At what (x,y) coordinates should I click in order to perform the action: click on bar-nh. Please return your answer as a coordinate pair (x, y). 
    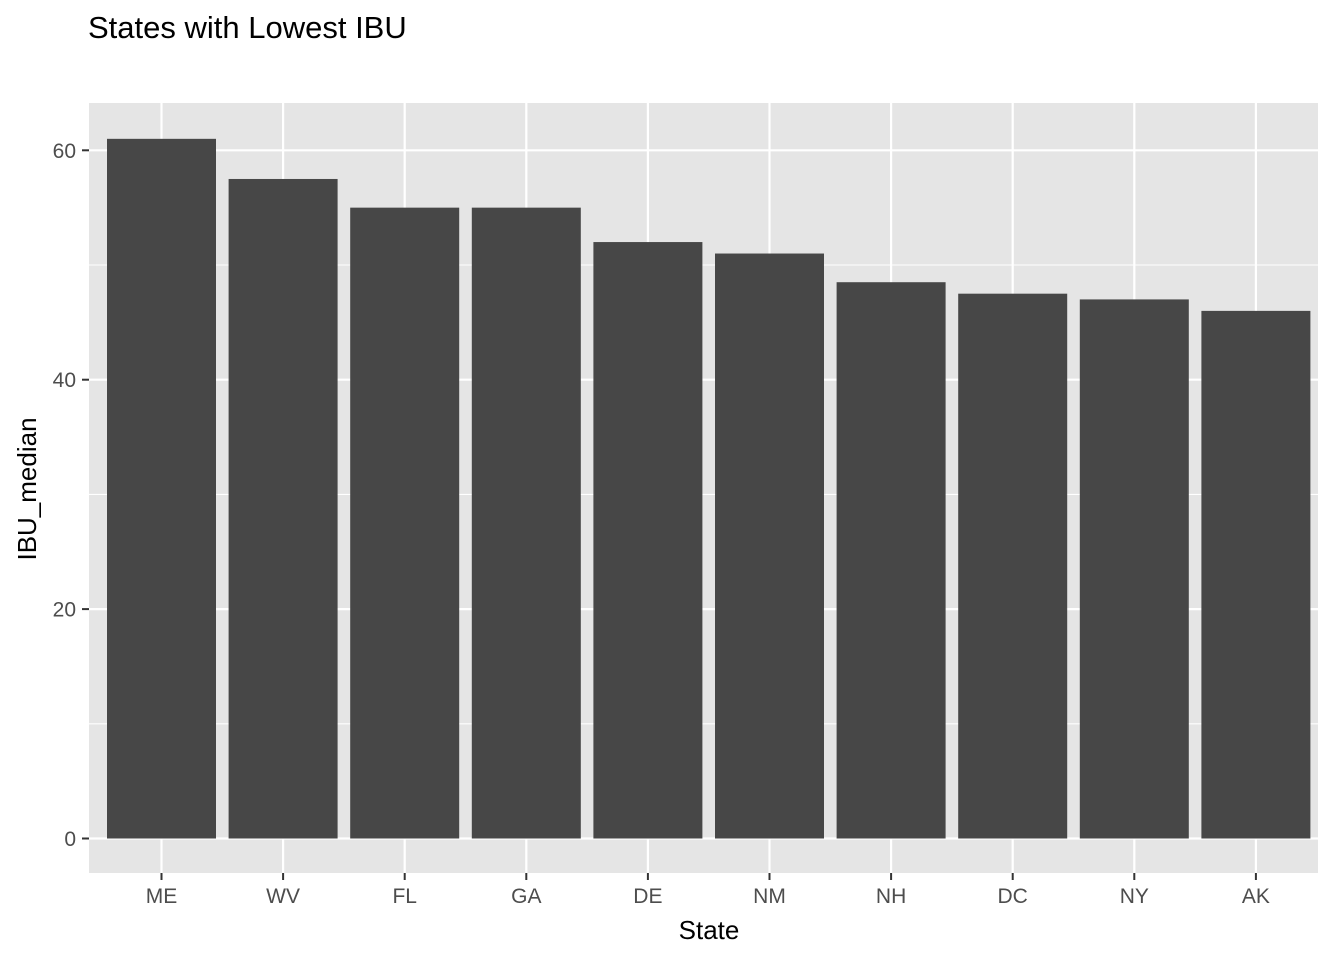
    Looking at the image, I should click on (891, 560).